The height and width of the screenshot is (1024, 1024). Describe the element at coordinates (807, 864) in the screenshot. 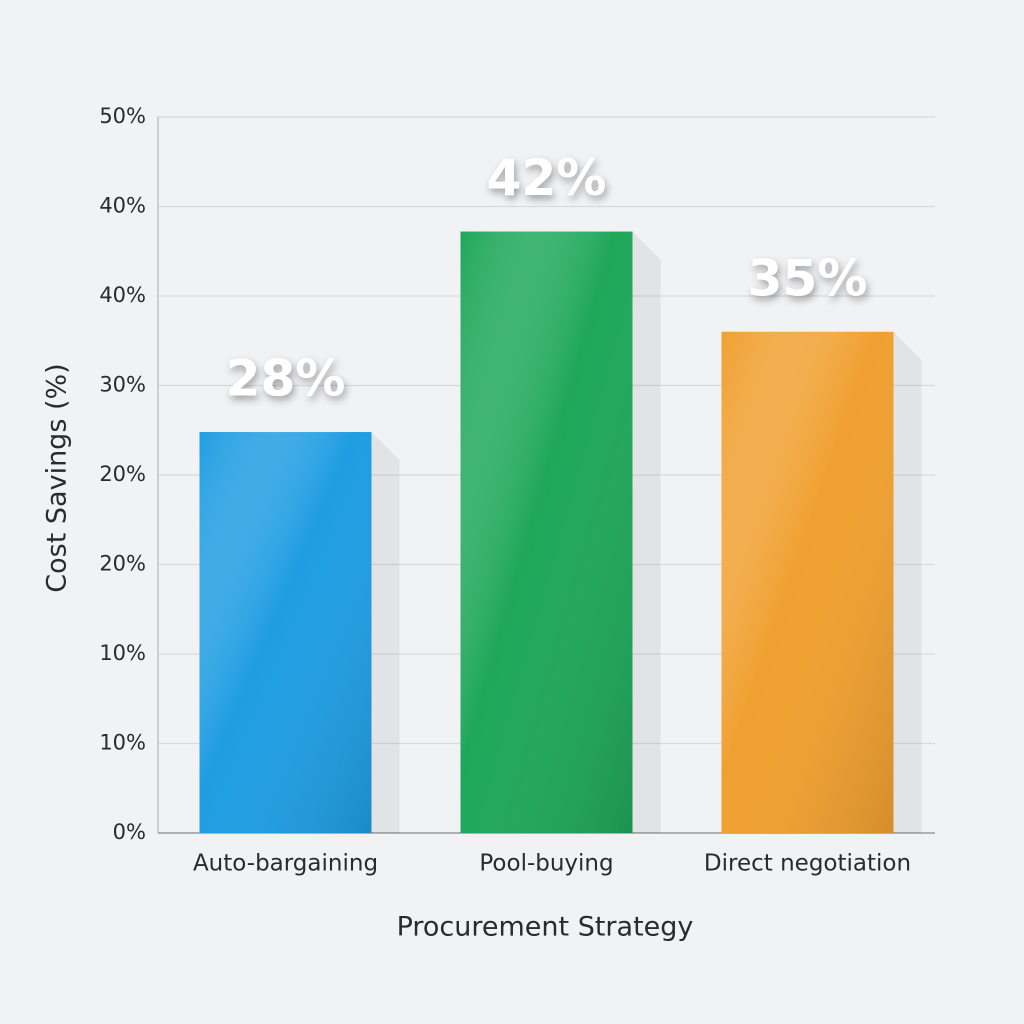

I see `x-tick-label: Direct negotiation` at that location.